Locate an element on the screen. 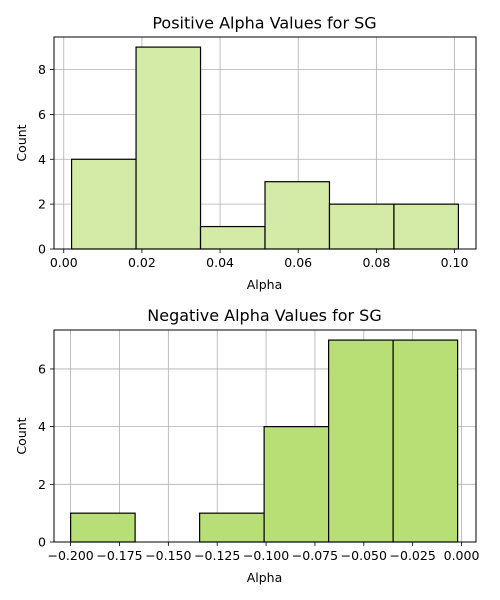  x-tick-label: 0.000 is located at coordinates (462, 555).